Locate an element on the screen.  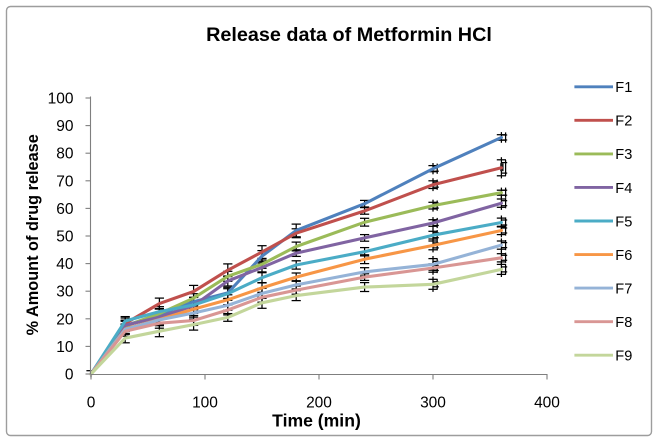
svg-text: 70 is located at coordinates (65, 181).